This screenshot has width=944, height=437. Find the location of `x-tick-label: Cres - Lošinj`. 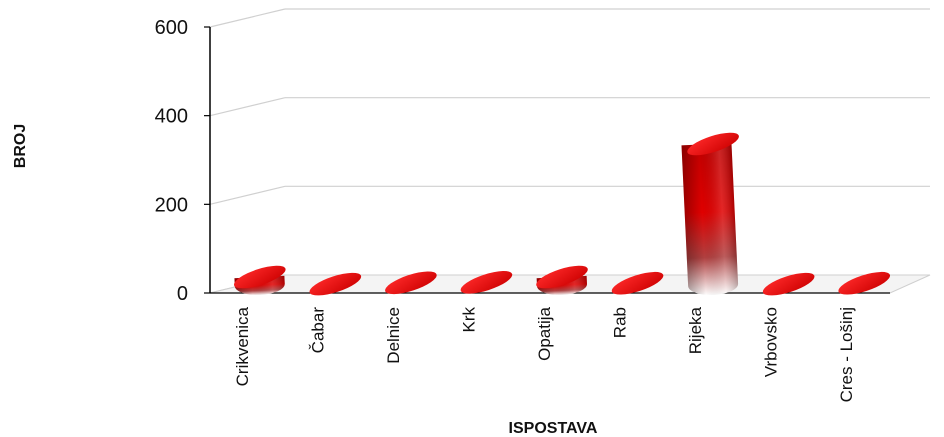

x-tick-label: Cres - Lošinj is located at coordinates (846, 354).